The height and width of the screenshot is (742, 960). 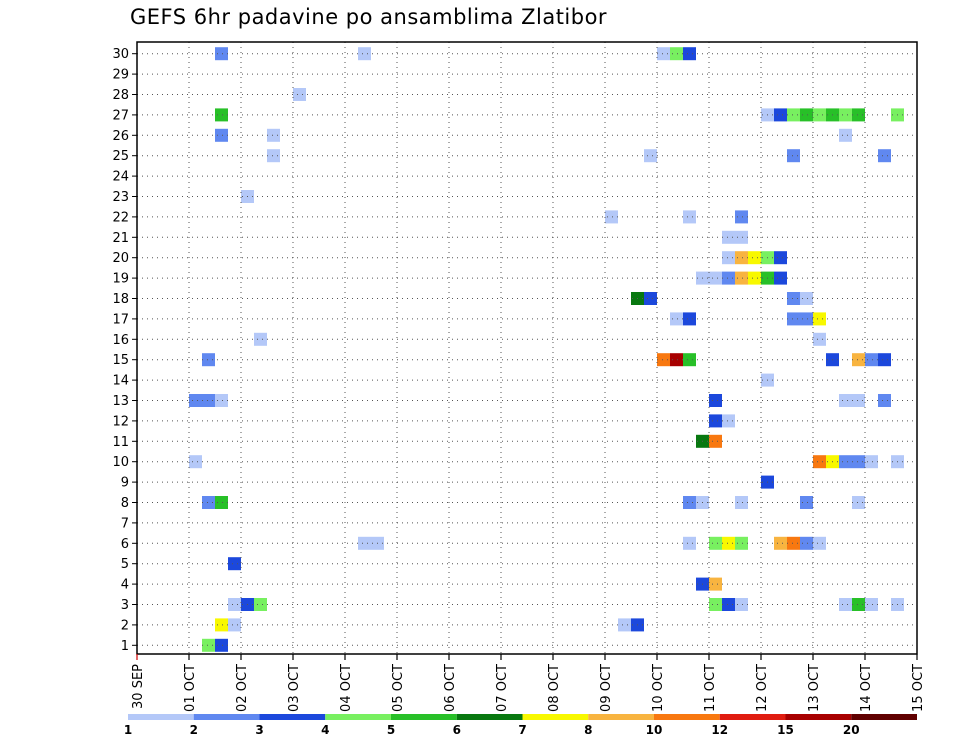 What do you see at coordinates (128, 730) in the screenshot?
I see `colorbar-label: 1` at bounding box center [128, 730].